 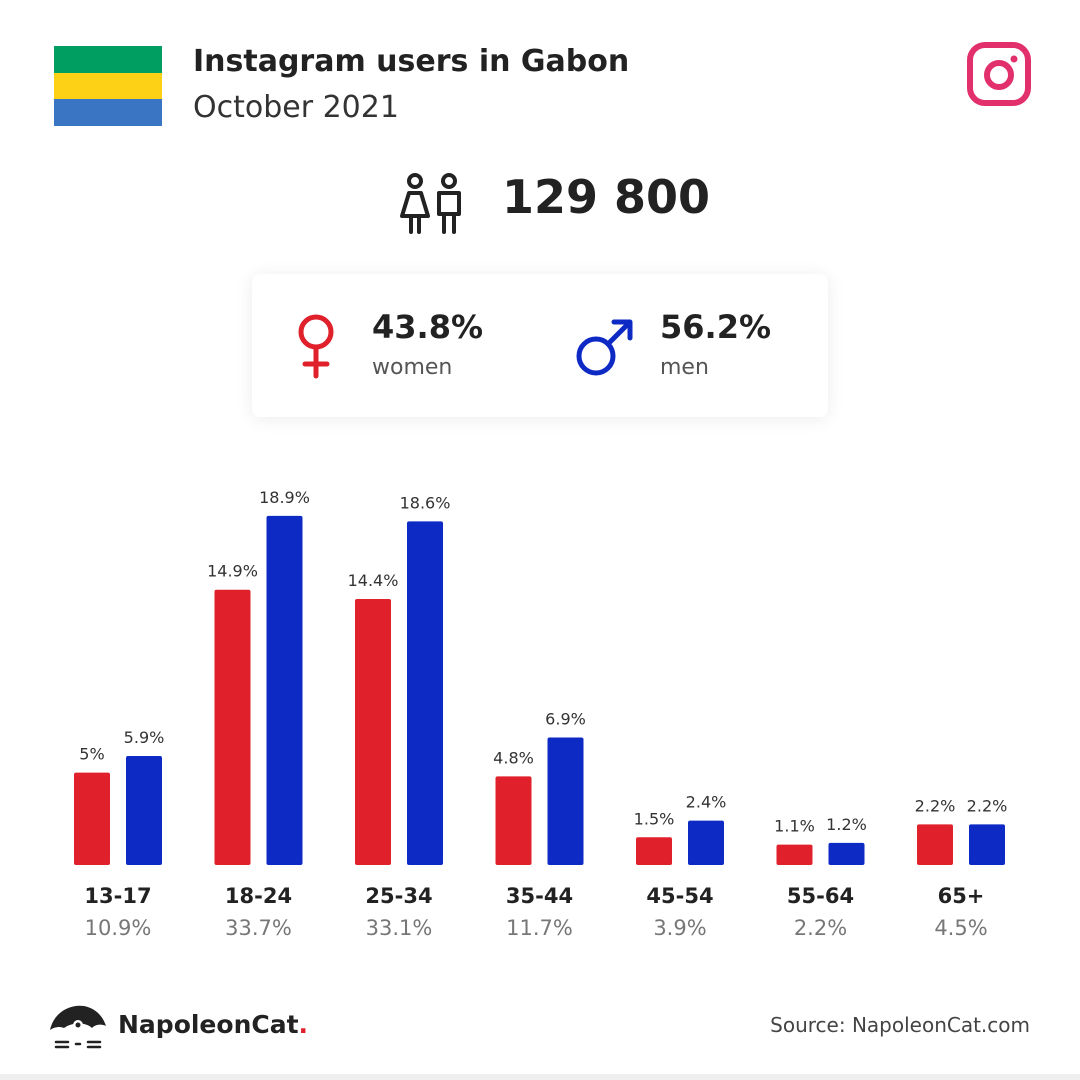 What do you see at coordinates (684, 367) in the screenshot?
I see `men-label: men` at bounding box center [684, 367].